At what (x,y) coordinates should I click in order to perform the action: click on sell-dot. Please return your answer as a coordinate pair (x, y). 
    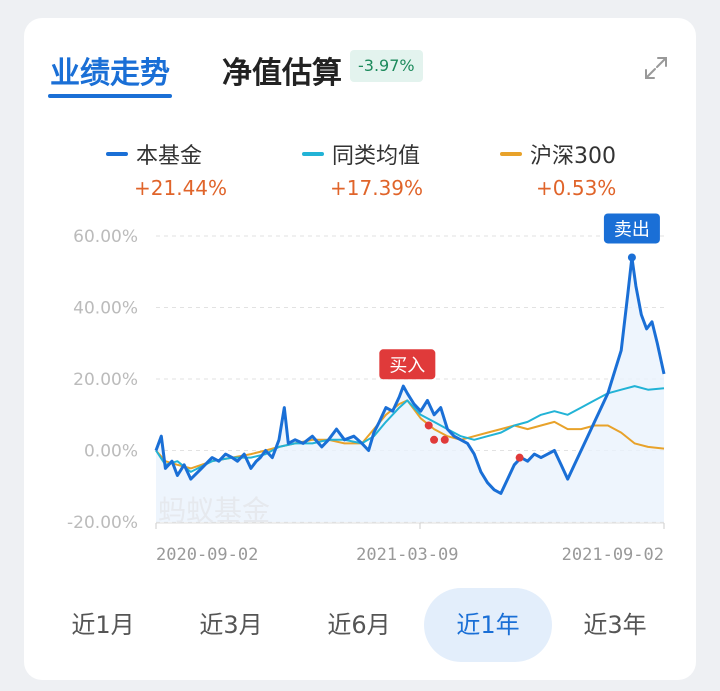
    Looking at the image, I should click on (631, 257).